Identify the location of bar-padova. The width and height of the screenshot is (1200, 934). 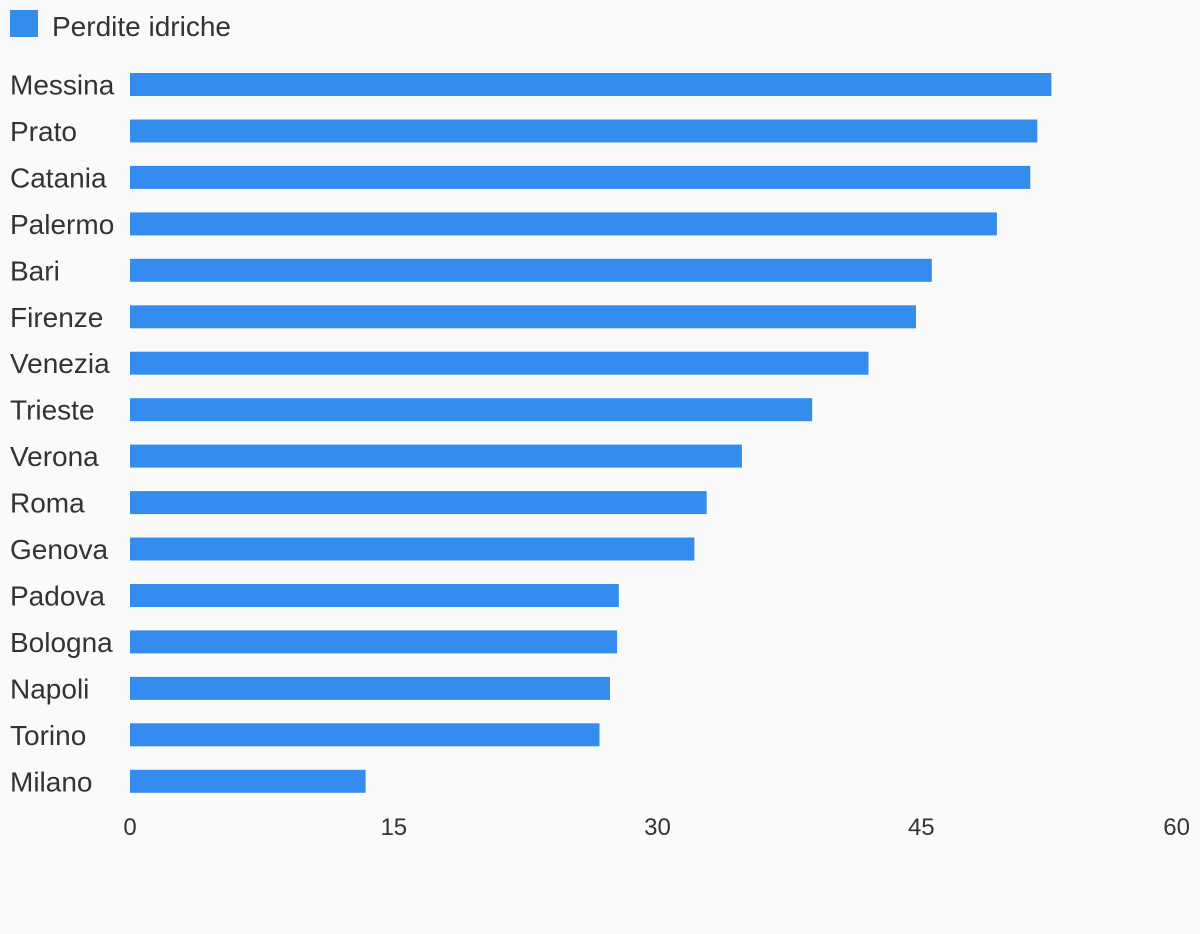
(374, 595).